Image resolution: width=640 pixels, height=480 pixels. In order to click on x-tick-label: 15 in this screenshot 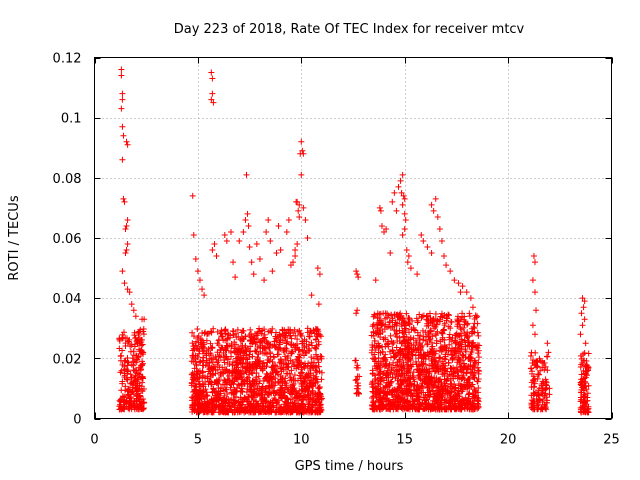, I will do `click(404, 440)`.